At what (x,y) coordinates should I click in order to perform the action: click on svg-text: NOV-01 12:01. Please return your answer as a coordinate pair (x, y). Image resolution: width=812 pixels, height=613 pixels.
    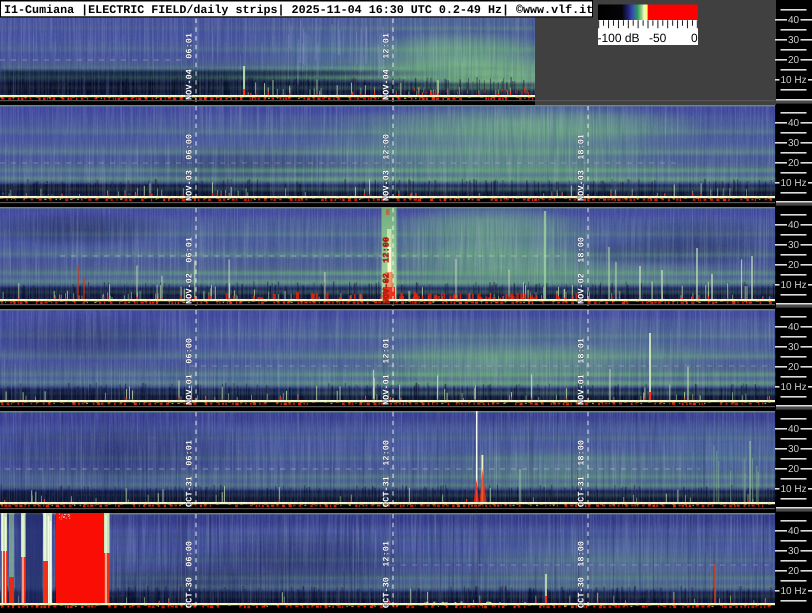
    Looking at the image, I should click on (387, 371).